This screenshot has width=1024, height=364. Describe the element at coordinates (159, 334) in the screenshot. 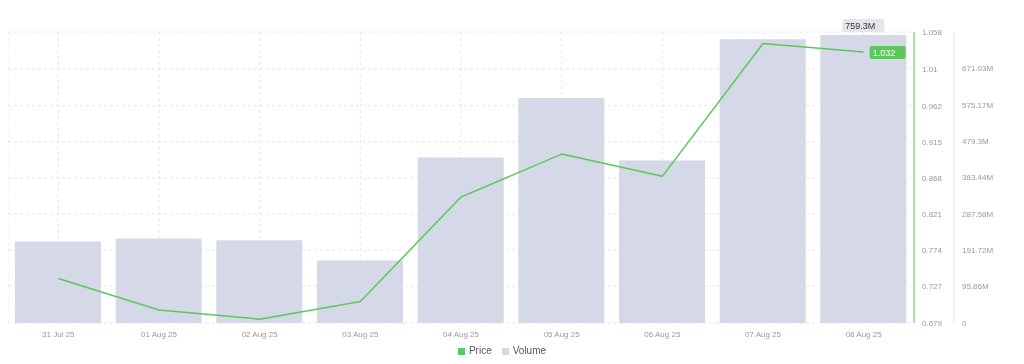

I see `x-tick-label: 01 Aug 25` at that location.